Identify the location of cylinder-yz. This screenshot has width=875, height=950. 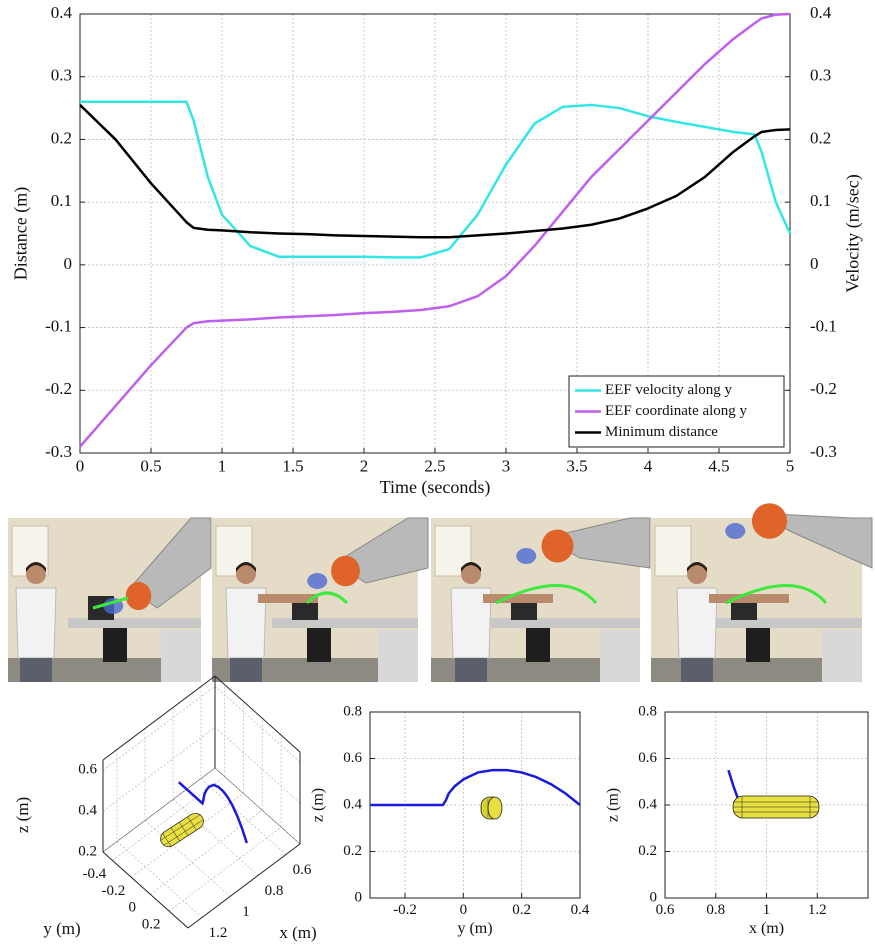
(491, 808).